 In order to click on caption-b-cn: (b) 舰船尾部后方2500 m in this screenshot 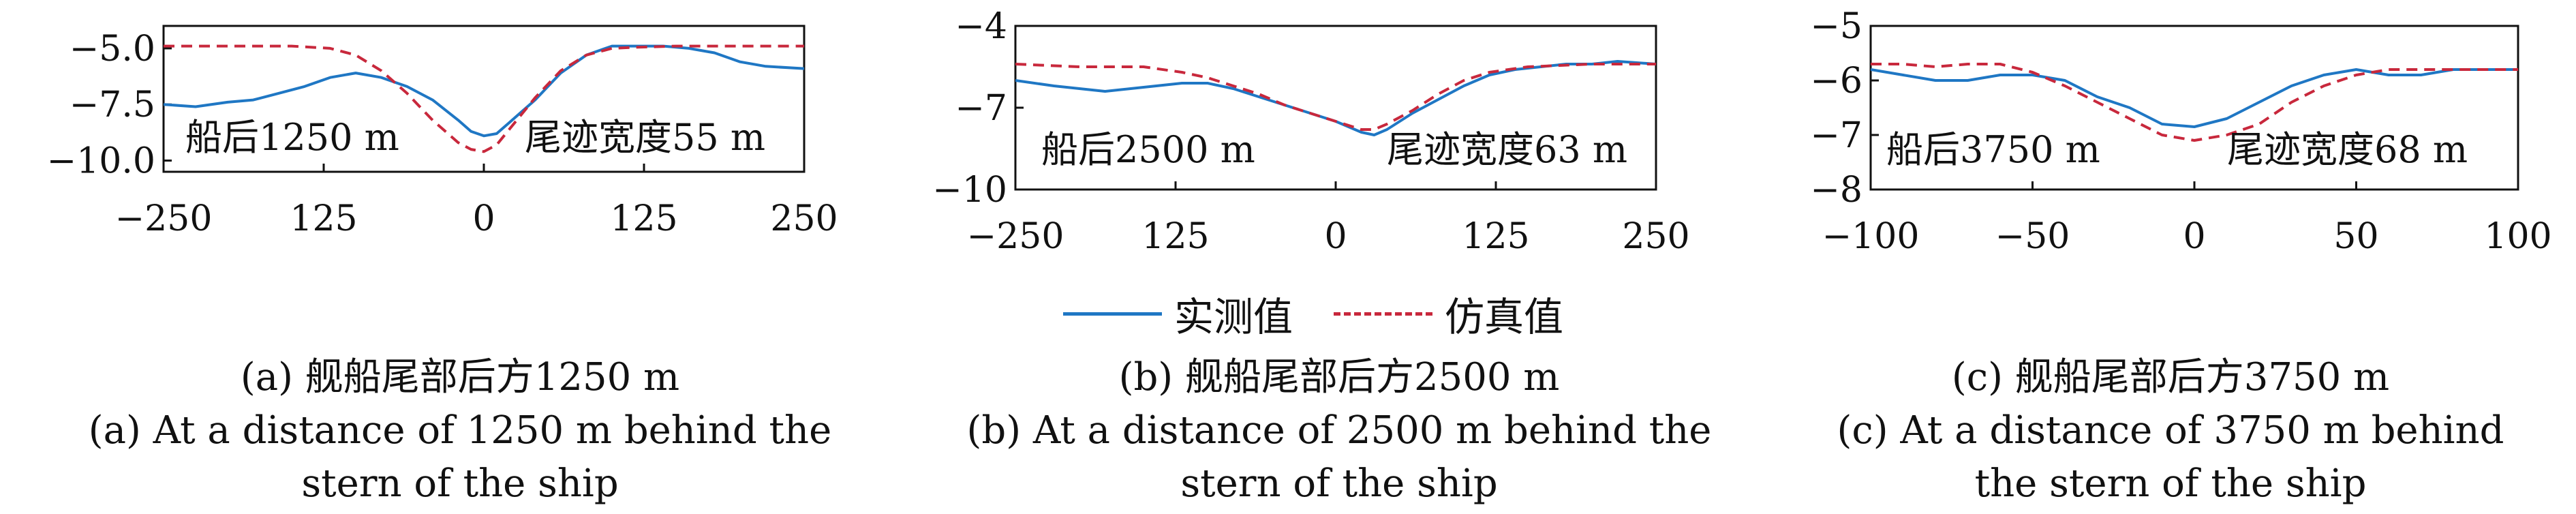, I will do `click(1339, 377)`.